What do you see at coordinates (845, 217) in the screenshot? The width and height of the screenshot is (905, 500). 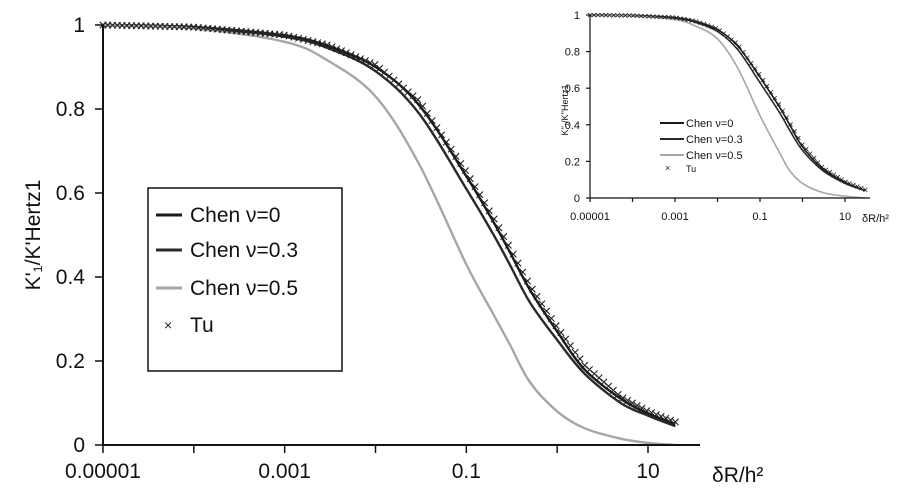 I see `inset-x-tick-label-3: 10` at bounding box center [845, 217].